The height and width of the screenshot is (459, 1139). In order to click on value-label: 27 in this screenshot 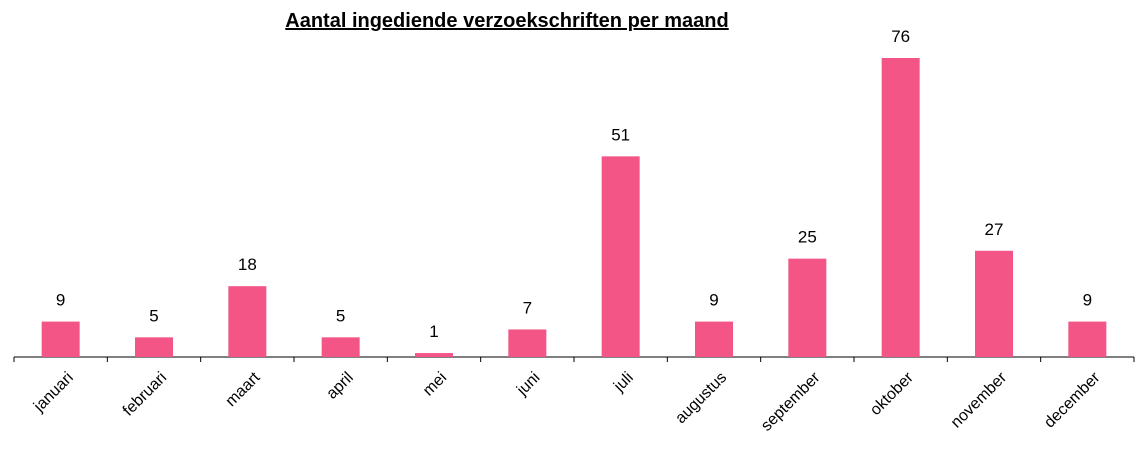, I will do `click(994, 229)`.